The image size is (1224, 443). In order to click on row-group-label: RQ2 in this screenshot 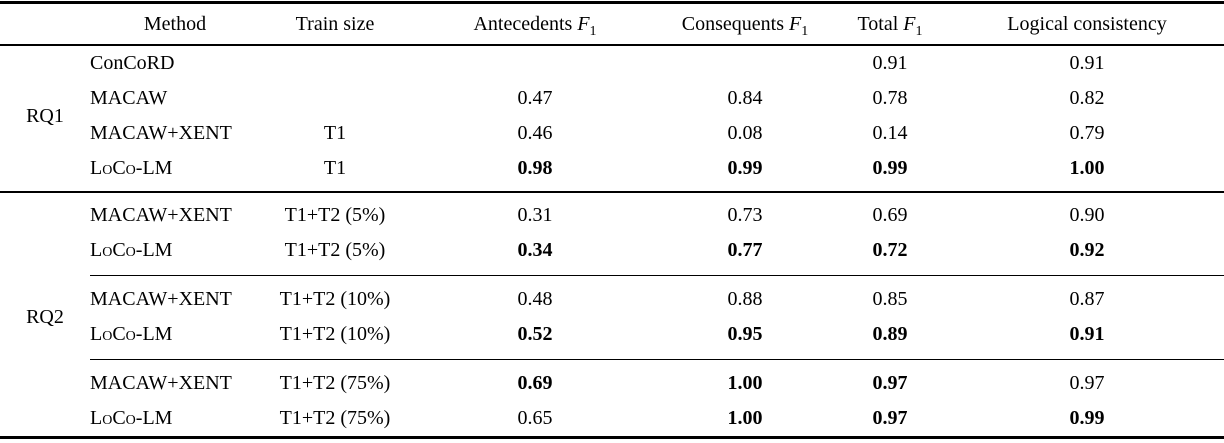, I will do `click(45, 316)`.